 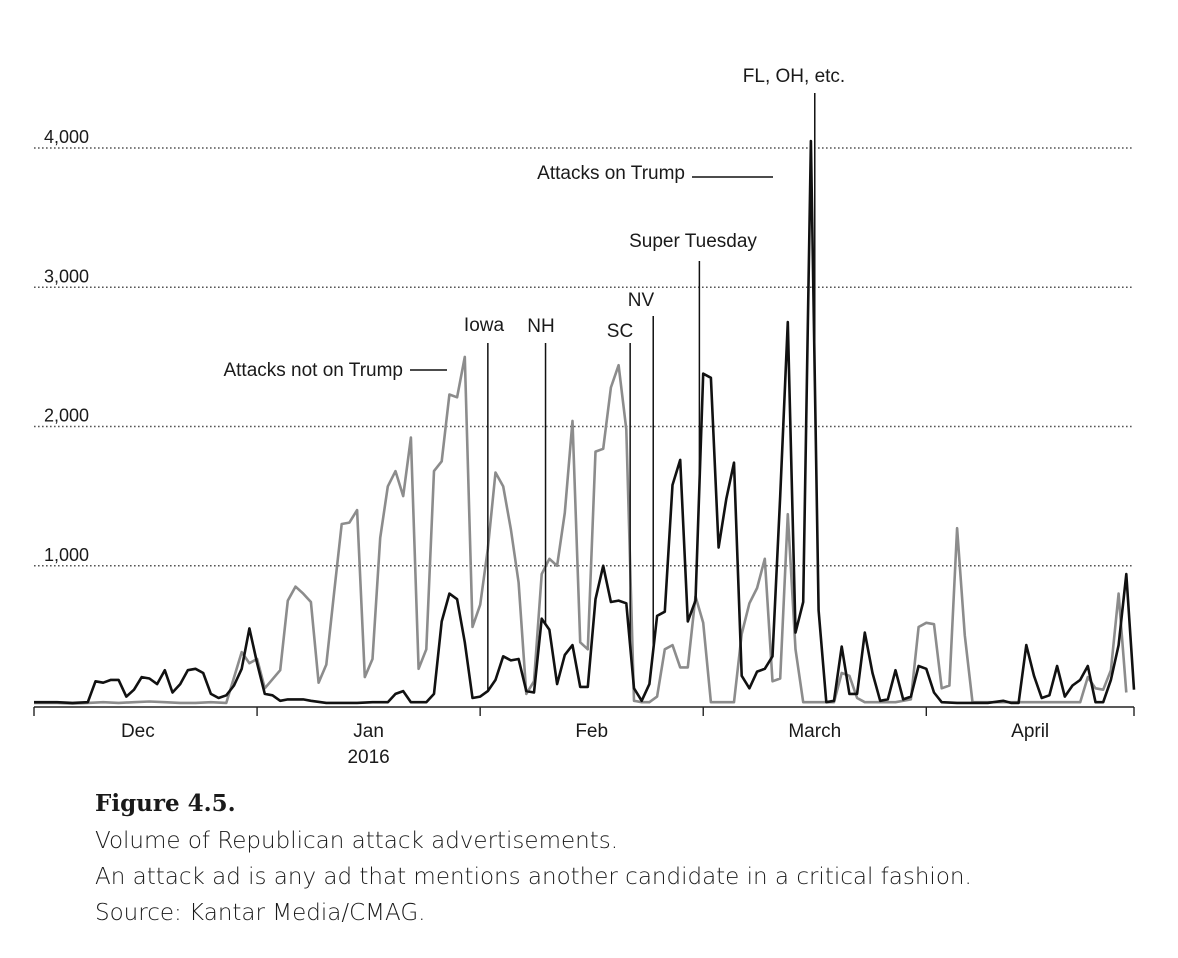 I want to click on x-axis: Dec Jan Feb March April 2016, so click(x=584, y=737).